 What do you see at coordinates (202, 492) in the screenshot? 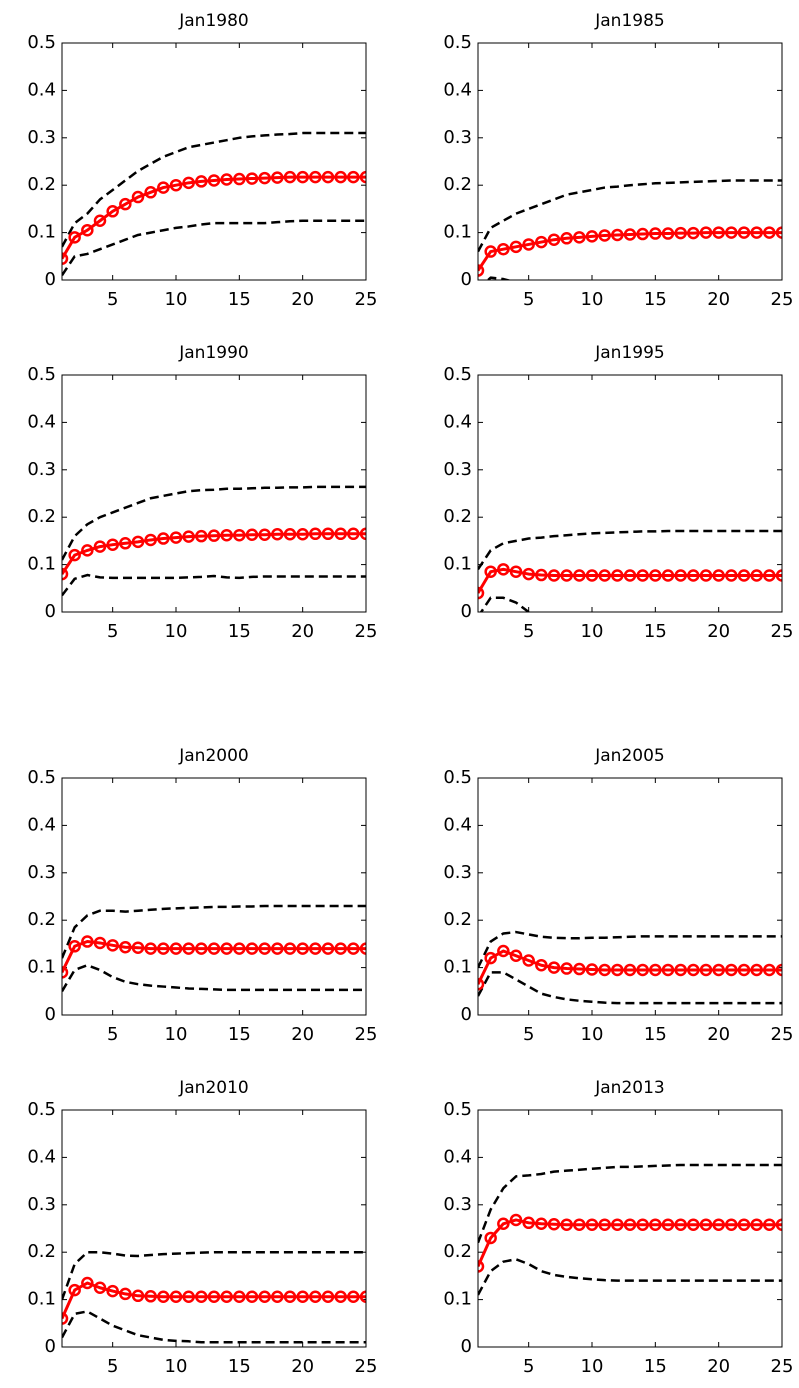
I see `subplot: Jan1990 0 0.1 0.2 0.3 0.4 0.5 5 10 15 20 25` at bounding box center [202, 492].